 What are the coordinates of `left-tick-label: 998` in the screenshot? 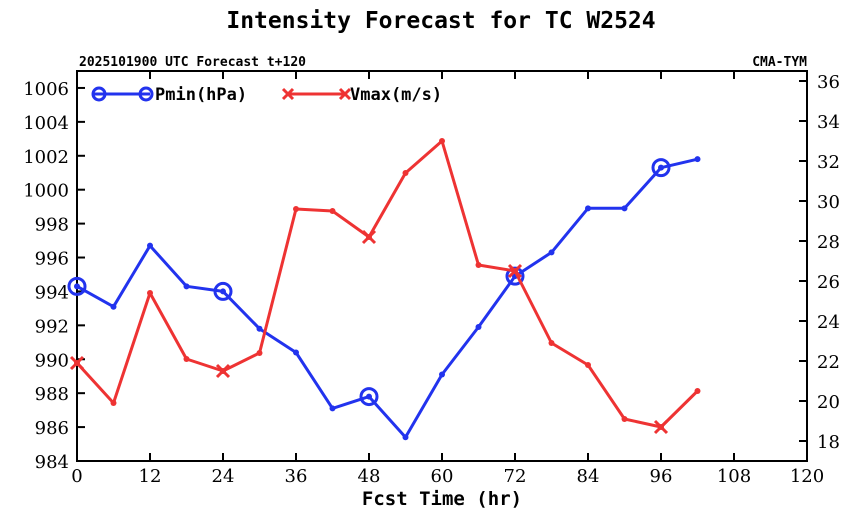 It's located at (52, 225).